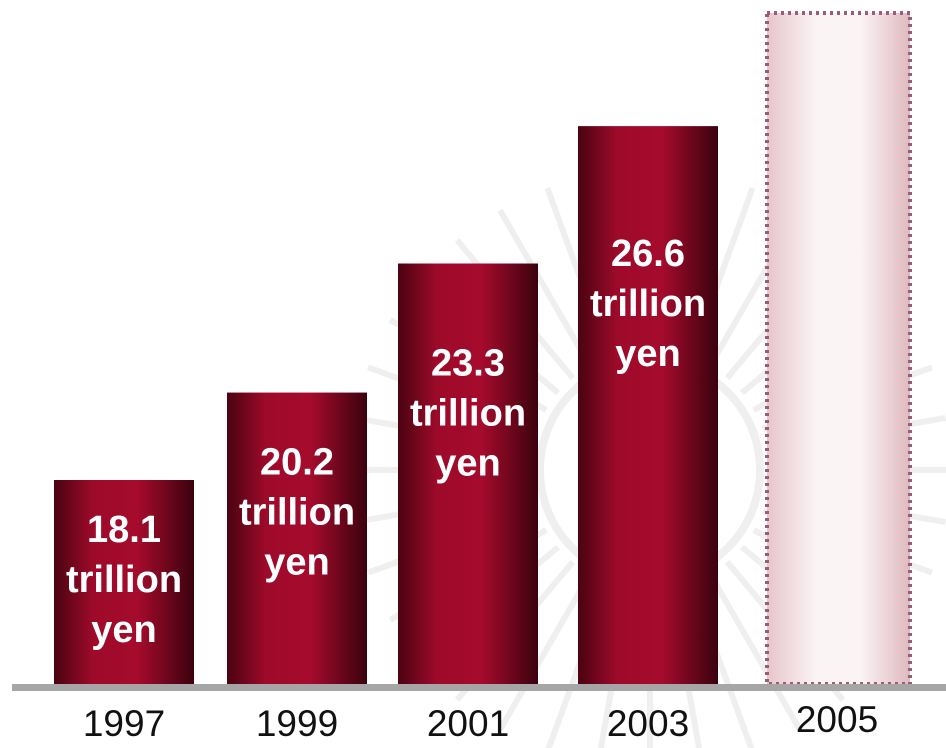 This screenshot has height=748, width=946. What do you see at coordinates (837, 719) in the screenshot?
I see `x-tick-label-2005: 2005` at bounding box center [837, 719].